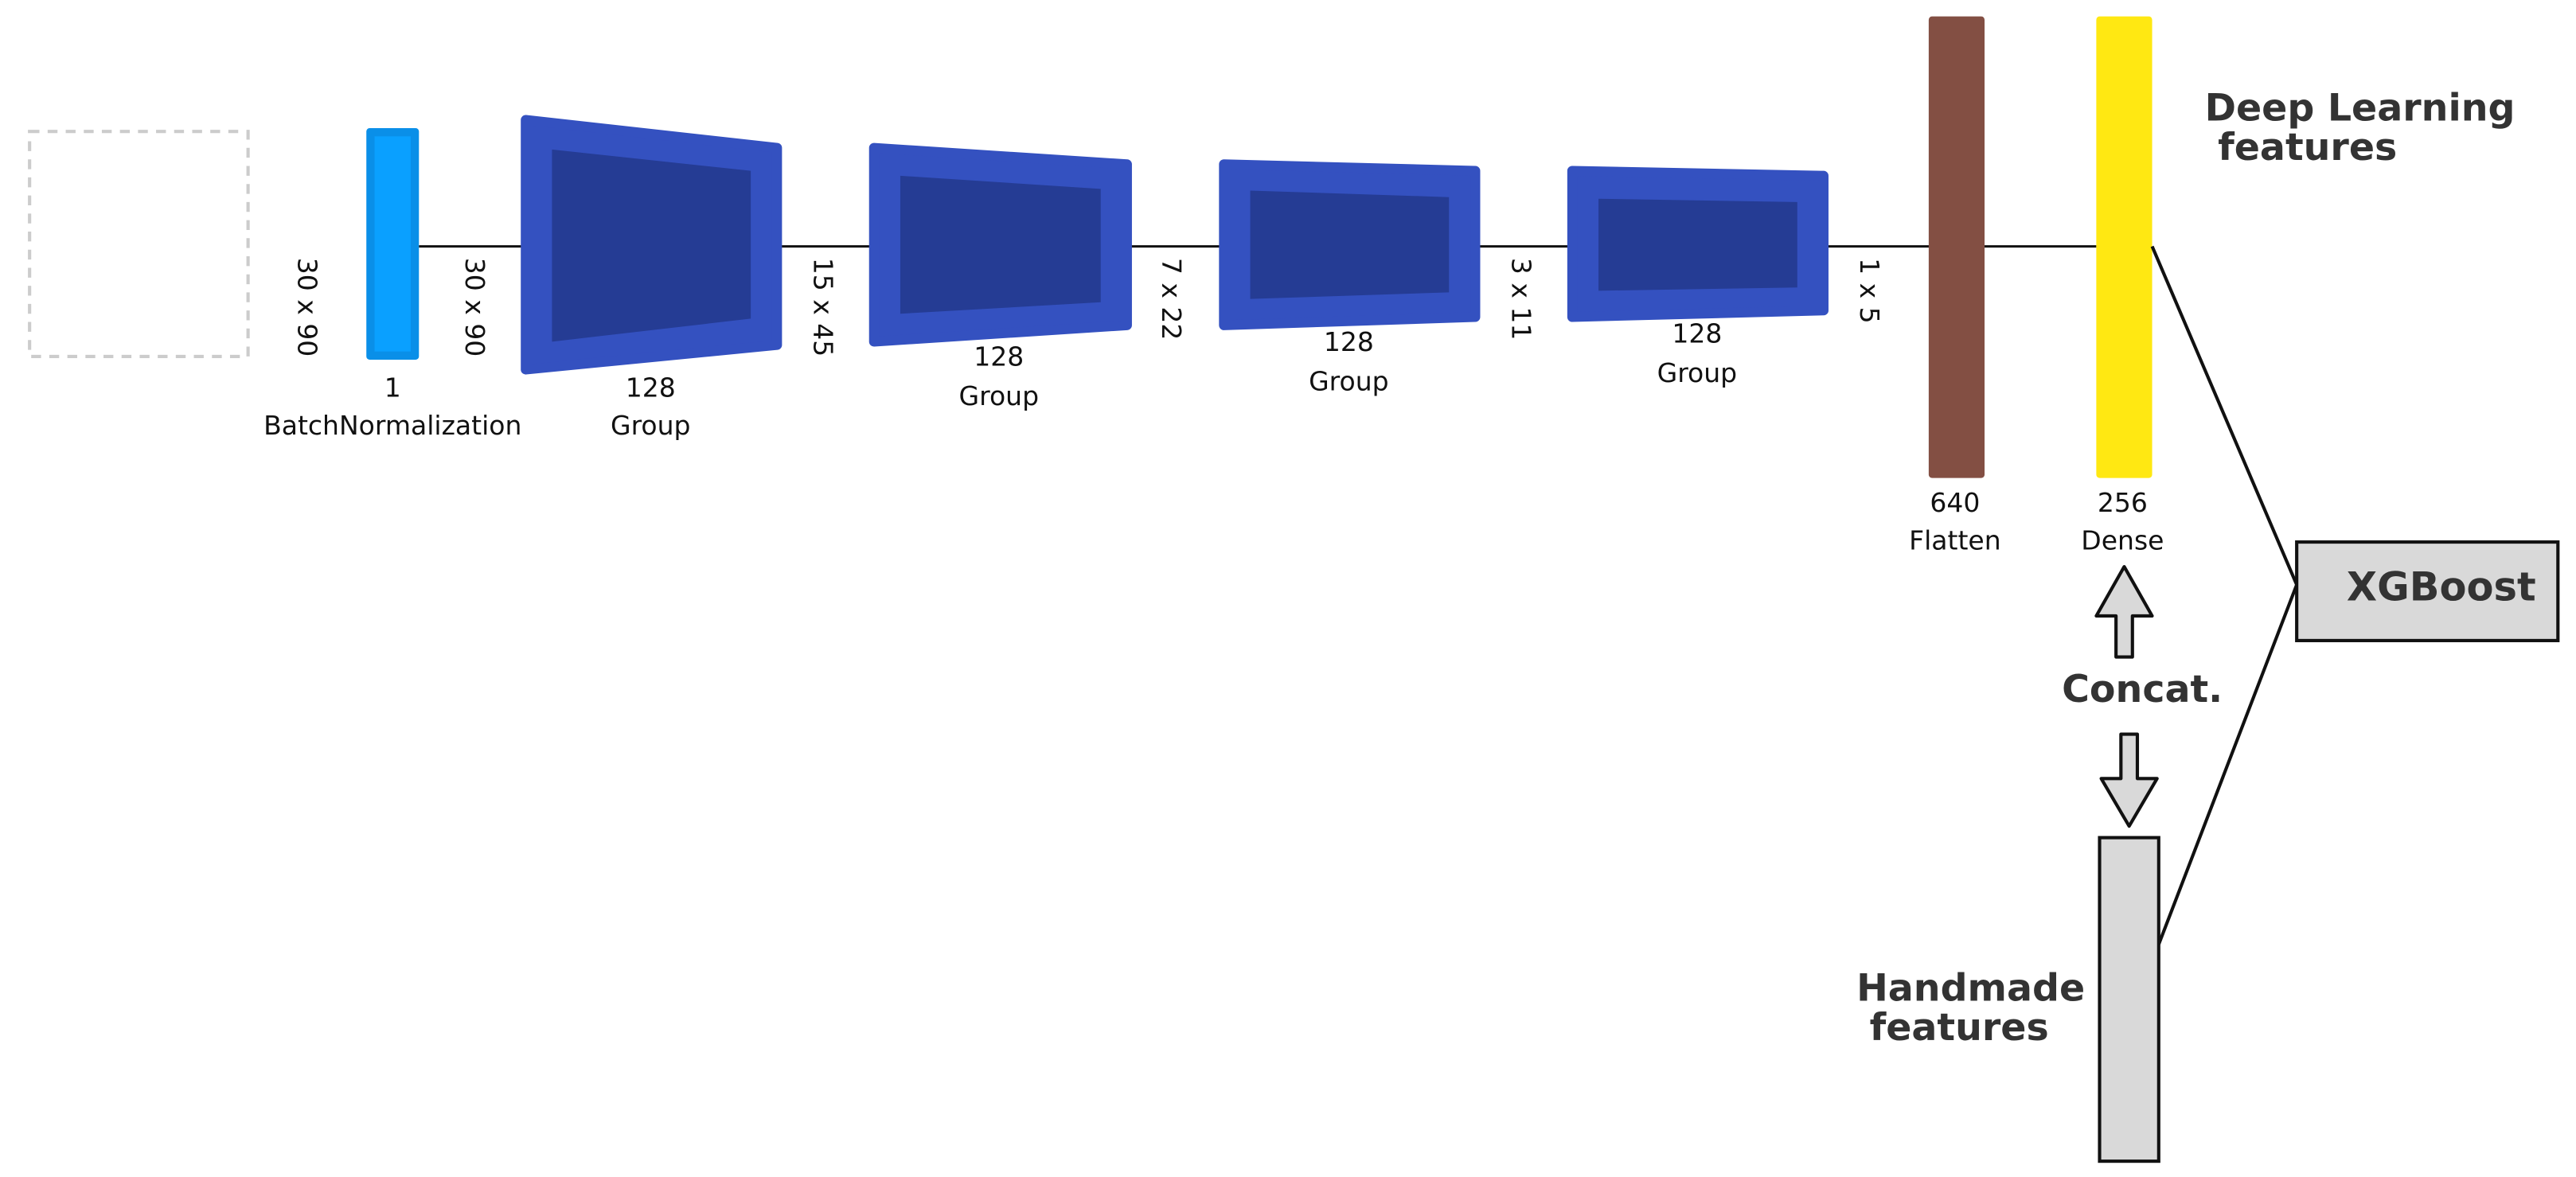 The width and height of the screenshot is (2576, 1177). What do you see at coordinates (2123, 502) in the screenshot?
I see `layer-units: 256` at bounding box center [2123, 502].